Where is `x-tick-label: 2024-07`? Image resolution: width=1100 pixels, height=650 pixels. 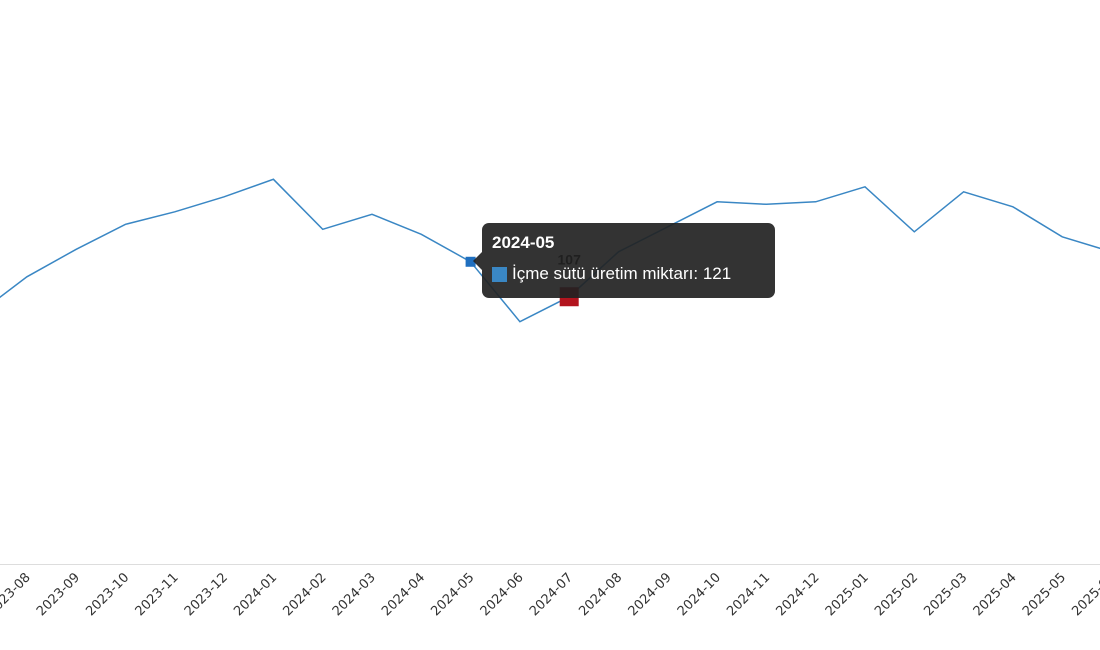
x-tick-label: 2024-07 is located at coordinates (551, 594).